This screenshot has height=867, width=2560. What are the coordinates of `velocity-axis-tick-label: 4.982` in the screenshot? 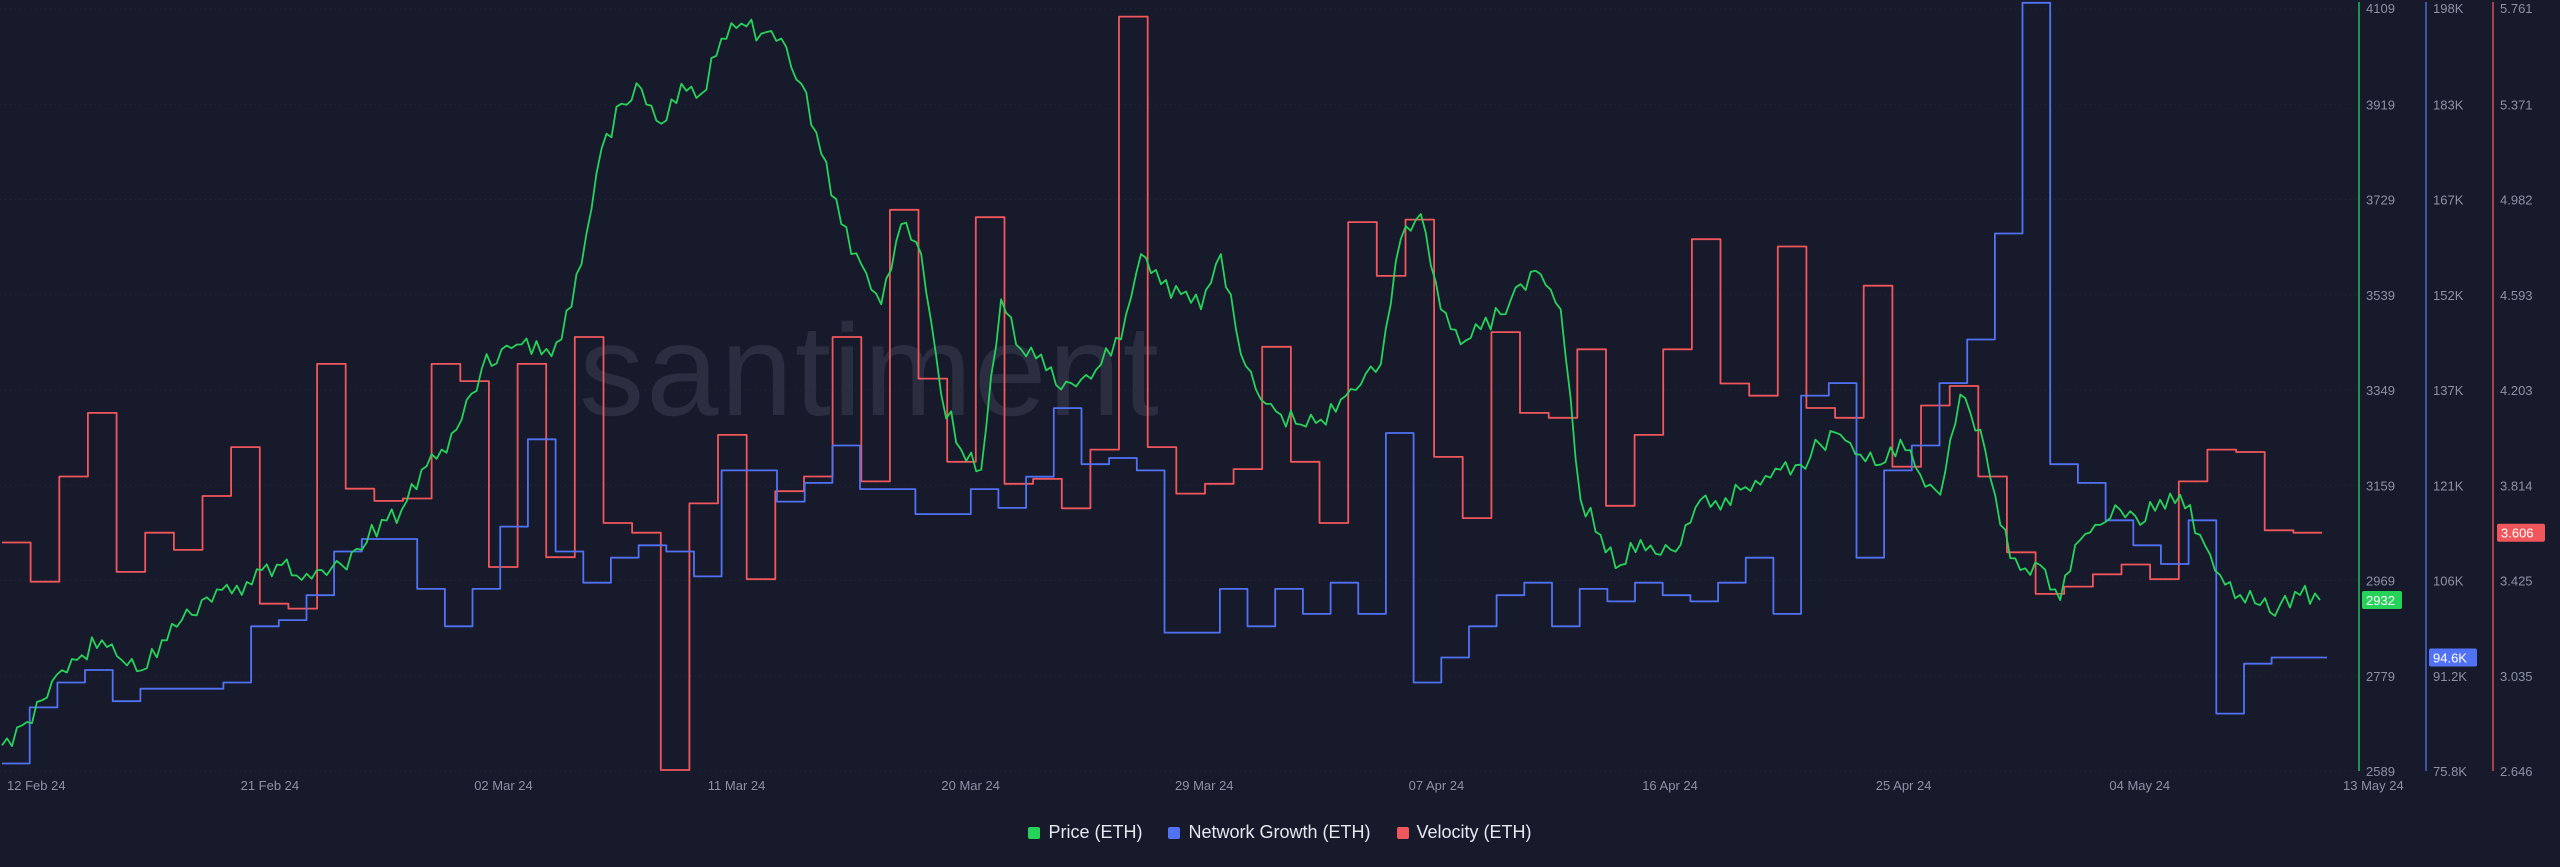 It's located at (2516, 200).